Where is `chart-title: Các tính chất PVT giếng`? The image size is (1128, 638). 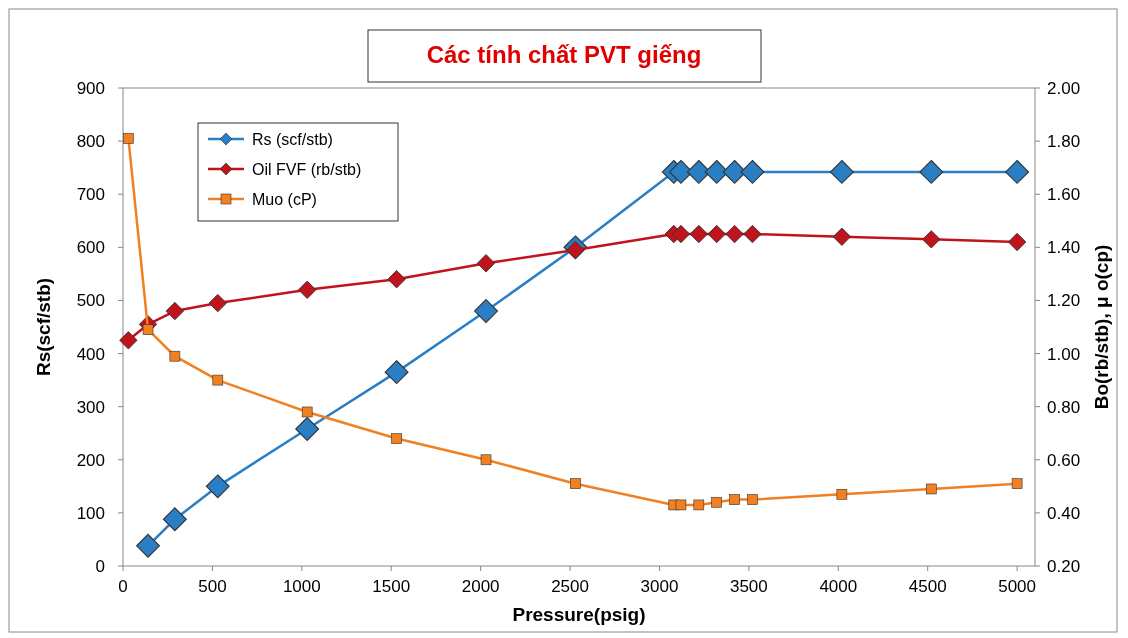 chart-title: Các tính chất PVT giếng is located at coordinates (564, 54).